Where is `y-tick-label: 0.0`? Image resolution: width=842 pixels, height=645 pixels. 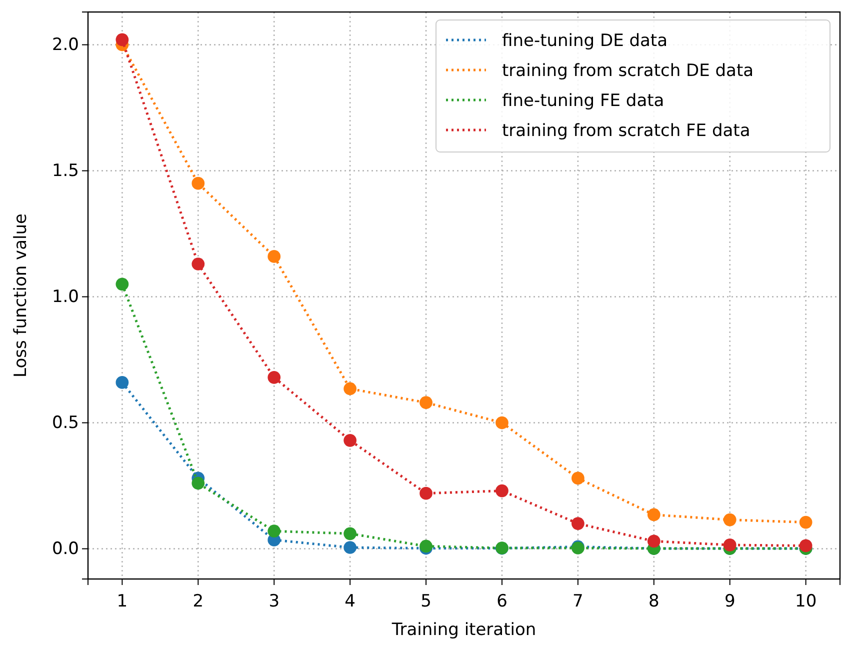 y-tick-label: 0.0 is located at coordinates (65, 549).